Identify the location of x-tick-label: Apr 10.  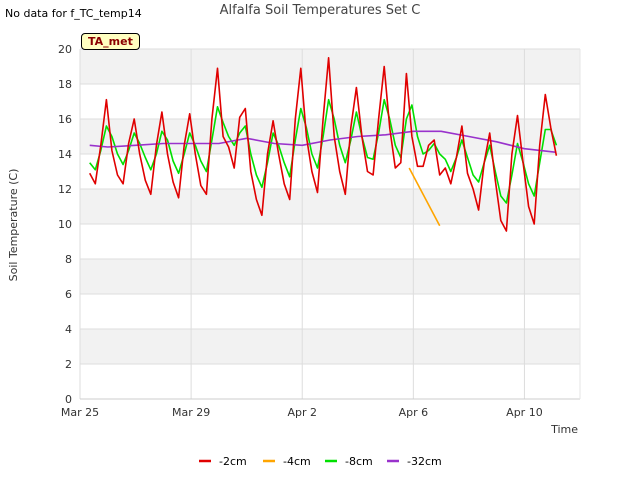
(524, 412).